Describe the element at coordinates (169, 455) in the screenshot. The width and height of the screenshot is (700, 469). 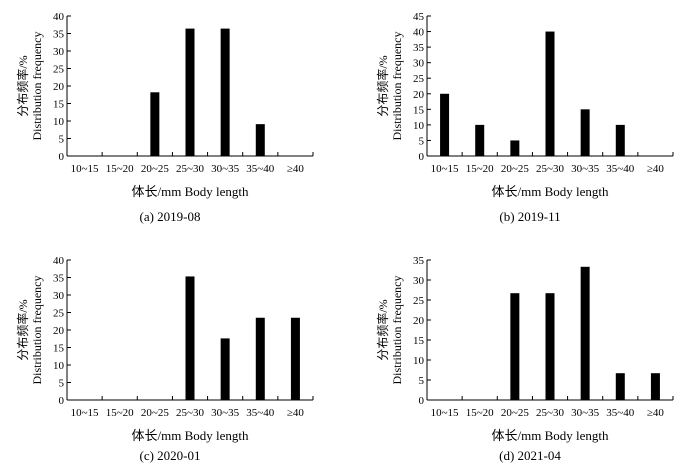
I see `panel-caption: (c) 2020-01` at that location.